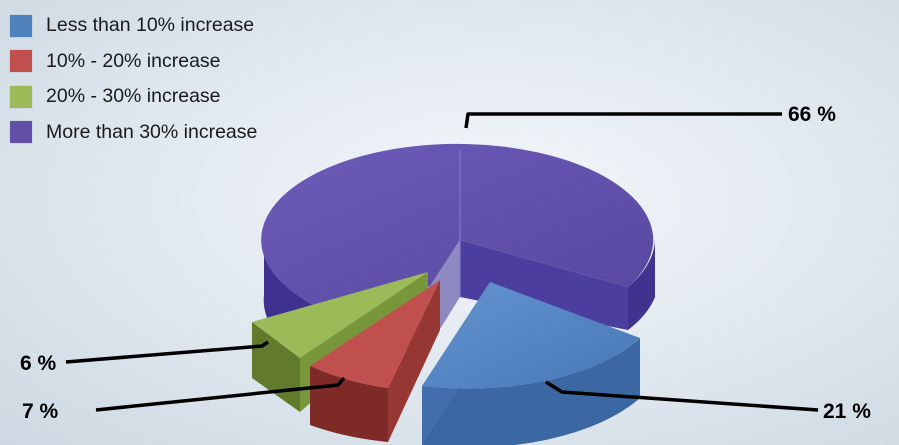 This screenshot has height=445, width=899. Describe the element at coordinates (531, 391) in the screenshot. I see `slice-less-than-10-side` at that location.